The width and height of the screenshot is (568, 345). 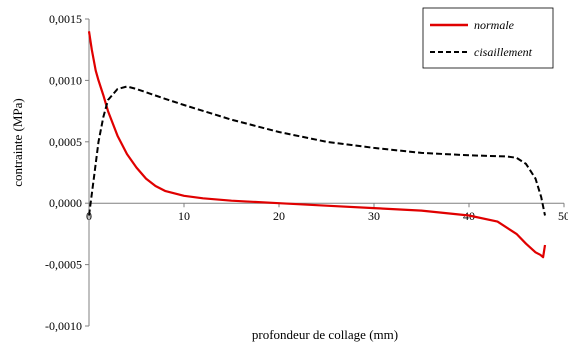 I want to click on y-tick-label: 0,0005, so click(x=65, y=142).